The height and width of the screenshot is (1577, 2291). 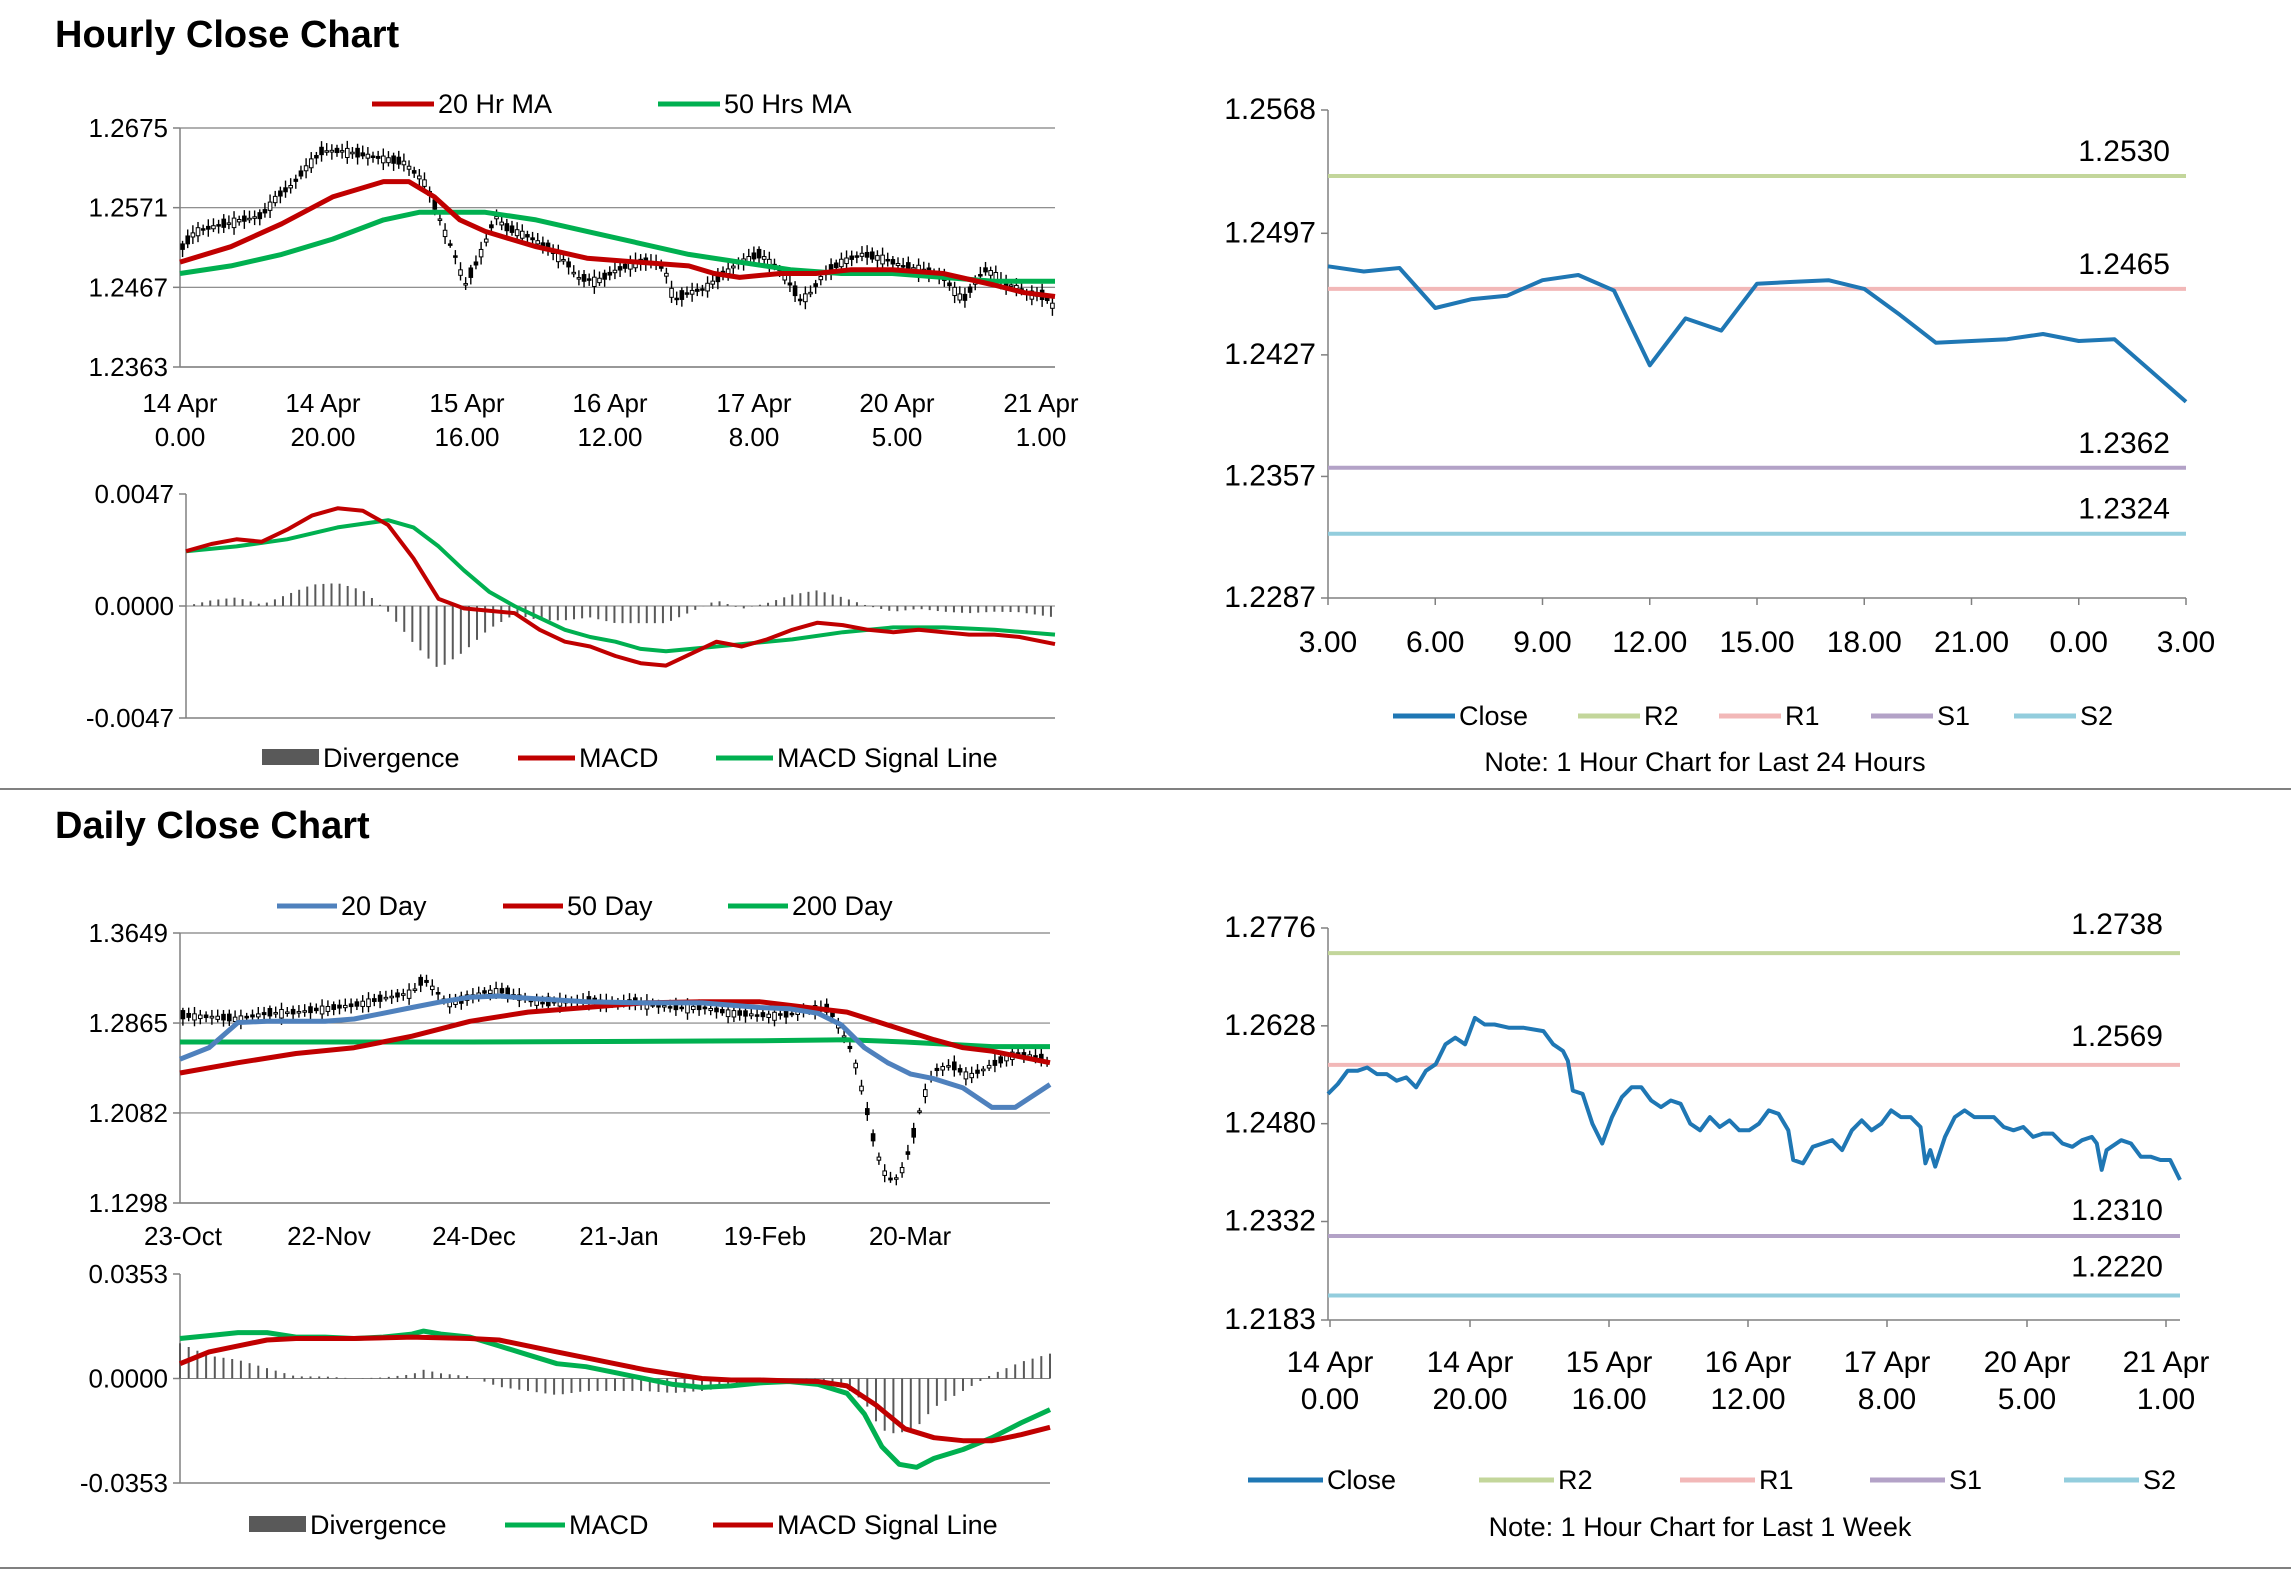 I want to click on daily-price-y-tick-label: 1.3649, so click(x=128, y=933).